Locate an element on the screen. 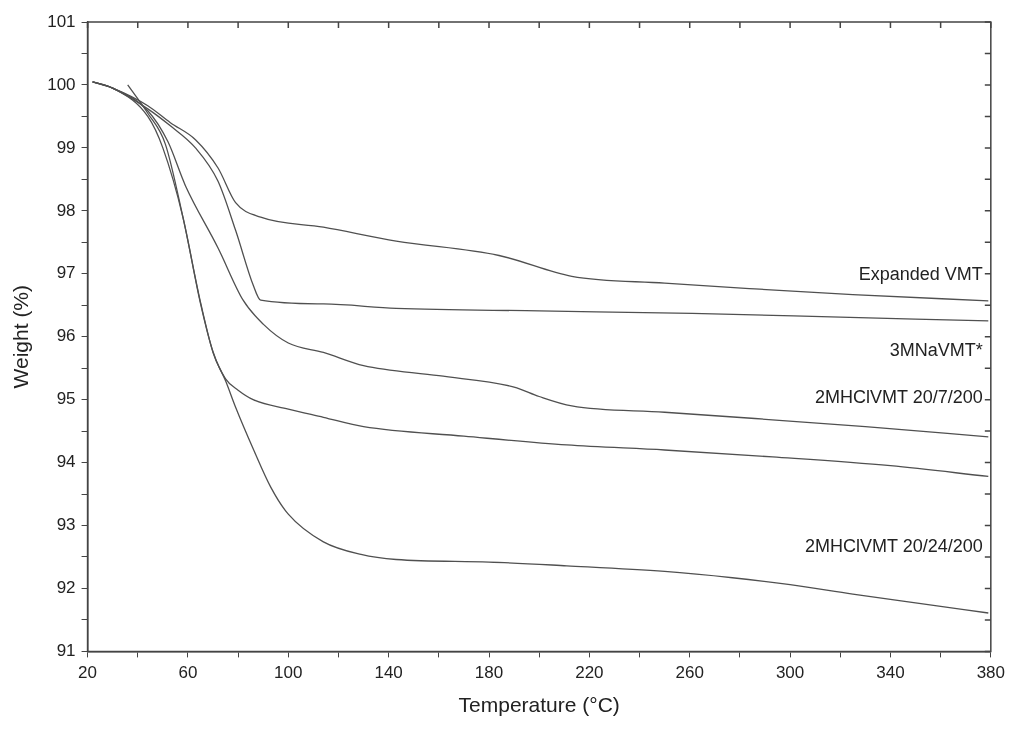 The width and height of the screenshot is (1011, 729). legend-label: 3MNaVMT* is located at coordinates (936, 349).